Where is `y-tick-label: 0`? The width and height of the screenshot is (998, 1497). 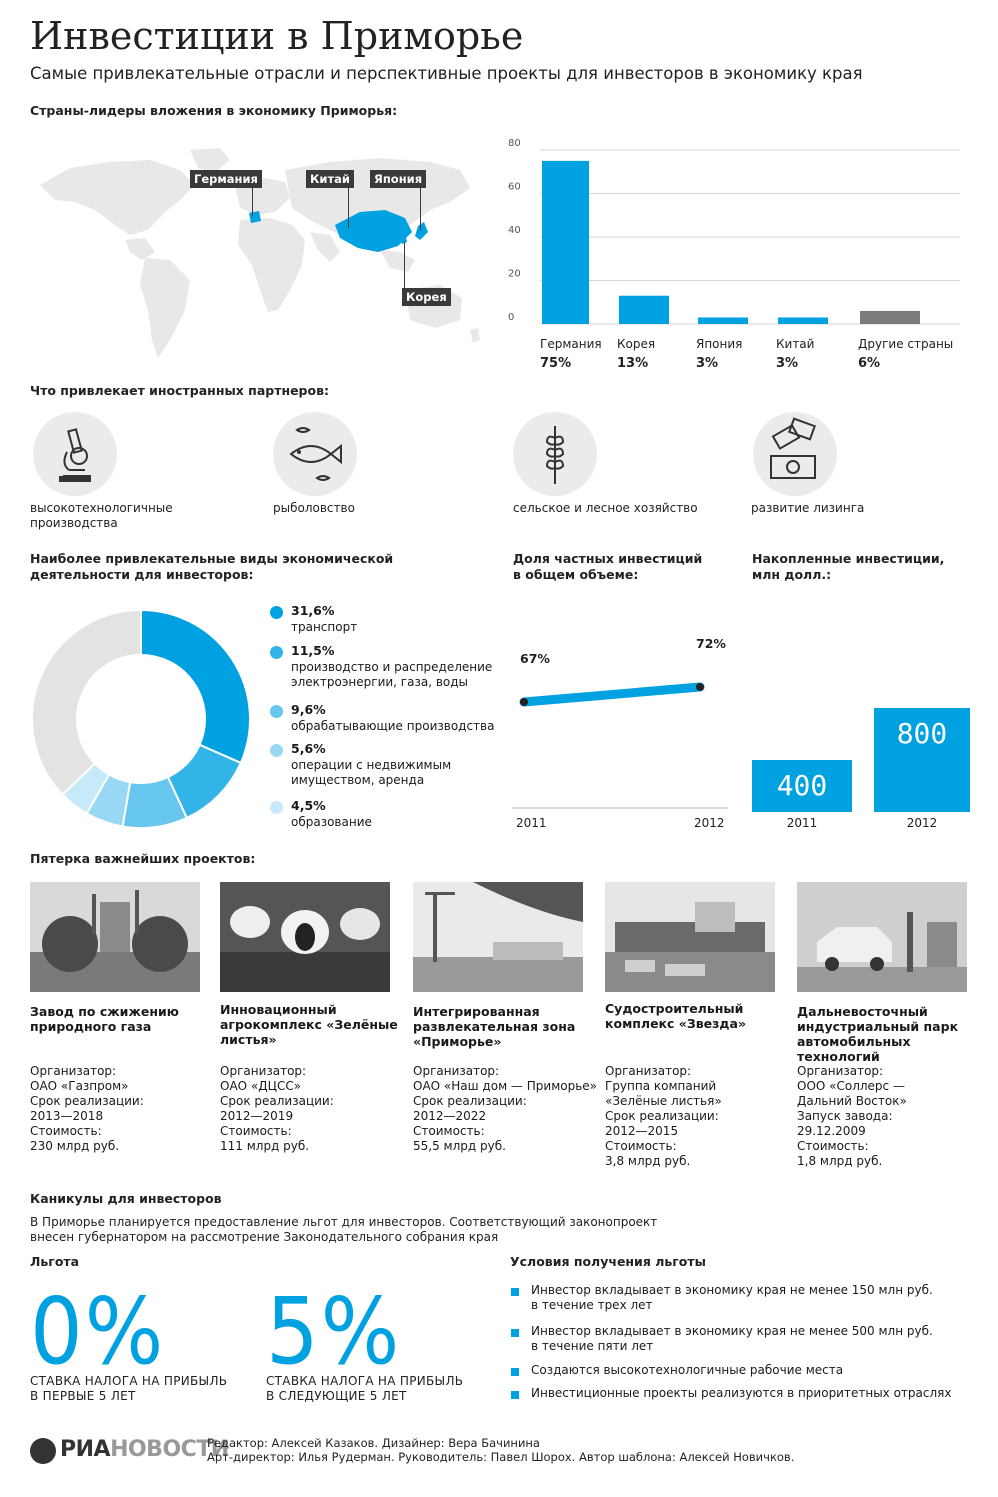 y-tick-label: 0 is located at coordinates (511, 317).